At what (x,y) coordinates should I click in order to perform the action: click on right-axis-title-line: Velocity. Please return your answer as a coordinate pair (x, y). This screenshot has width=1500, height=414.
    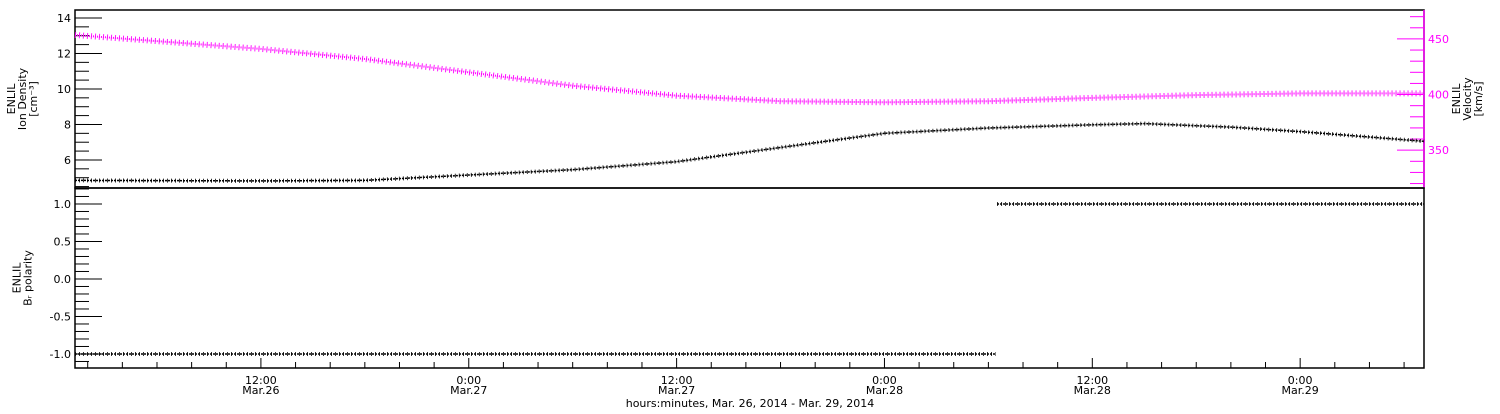
    Looking at the image, I should click on (1467, 99).